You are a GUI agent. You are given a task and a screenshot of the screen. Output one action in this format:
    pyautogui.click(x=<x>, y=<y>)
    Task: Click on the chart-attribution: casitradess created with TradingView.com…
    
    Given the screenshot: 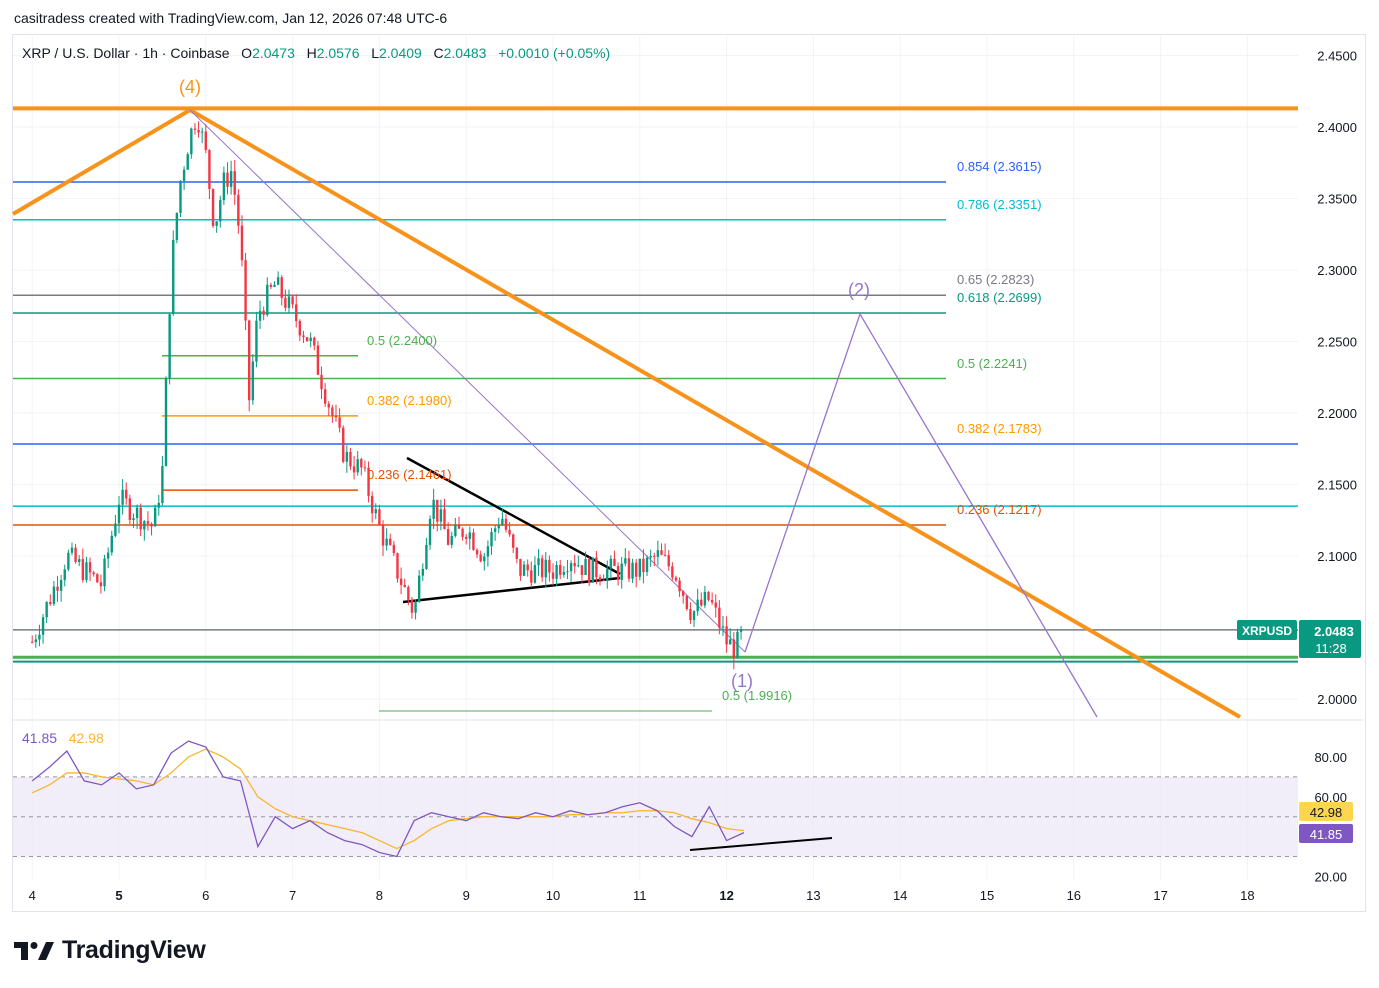 What is the action you would take?
    pyautogui.click(x=231, y=18)
    